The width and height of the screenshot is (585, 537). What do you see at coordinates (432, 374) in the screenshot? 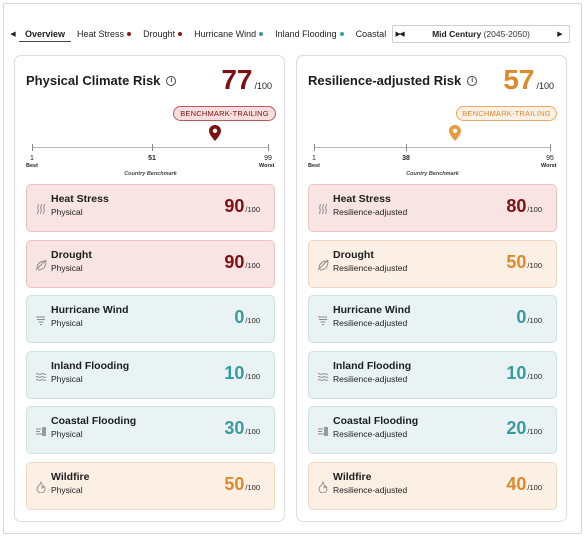
I see `hazard-card-inland-flooding: Inland Flooding Resilience-adjusted 10/100` at bounding box center [432, 374].